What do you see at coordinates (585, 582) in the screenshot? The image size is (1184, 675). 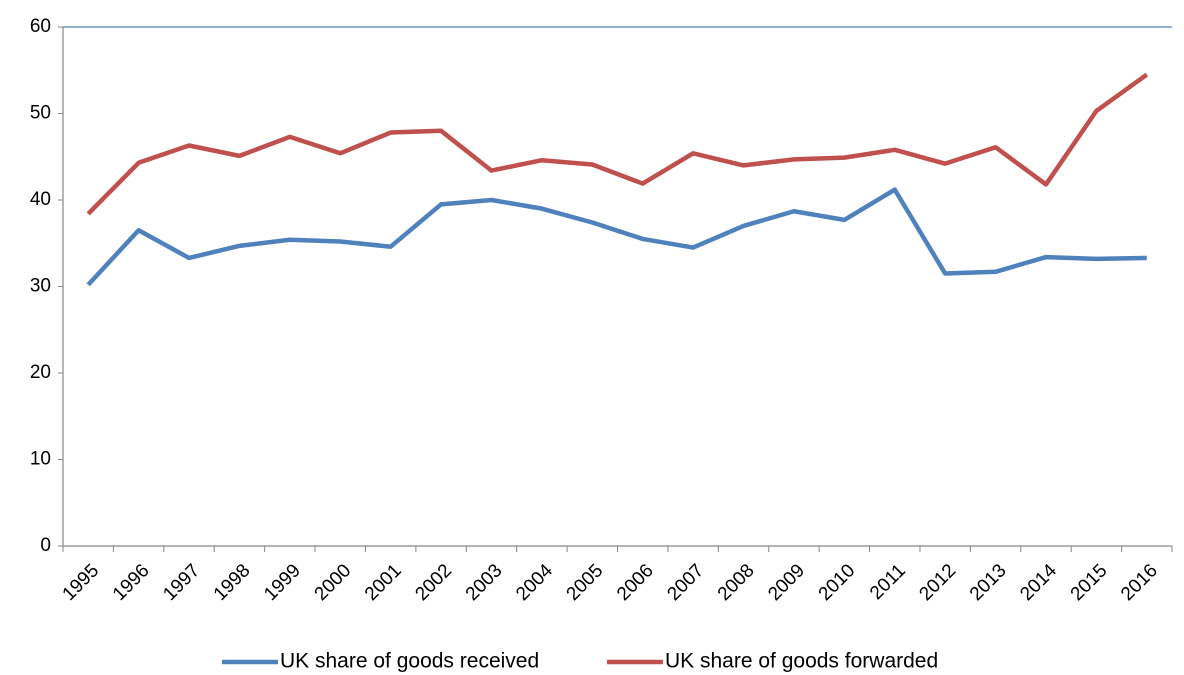 I see `x-tick-label: 2005` at bounding box center [585, 582].